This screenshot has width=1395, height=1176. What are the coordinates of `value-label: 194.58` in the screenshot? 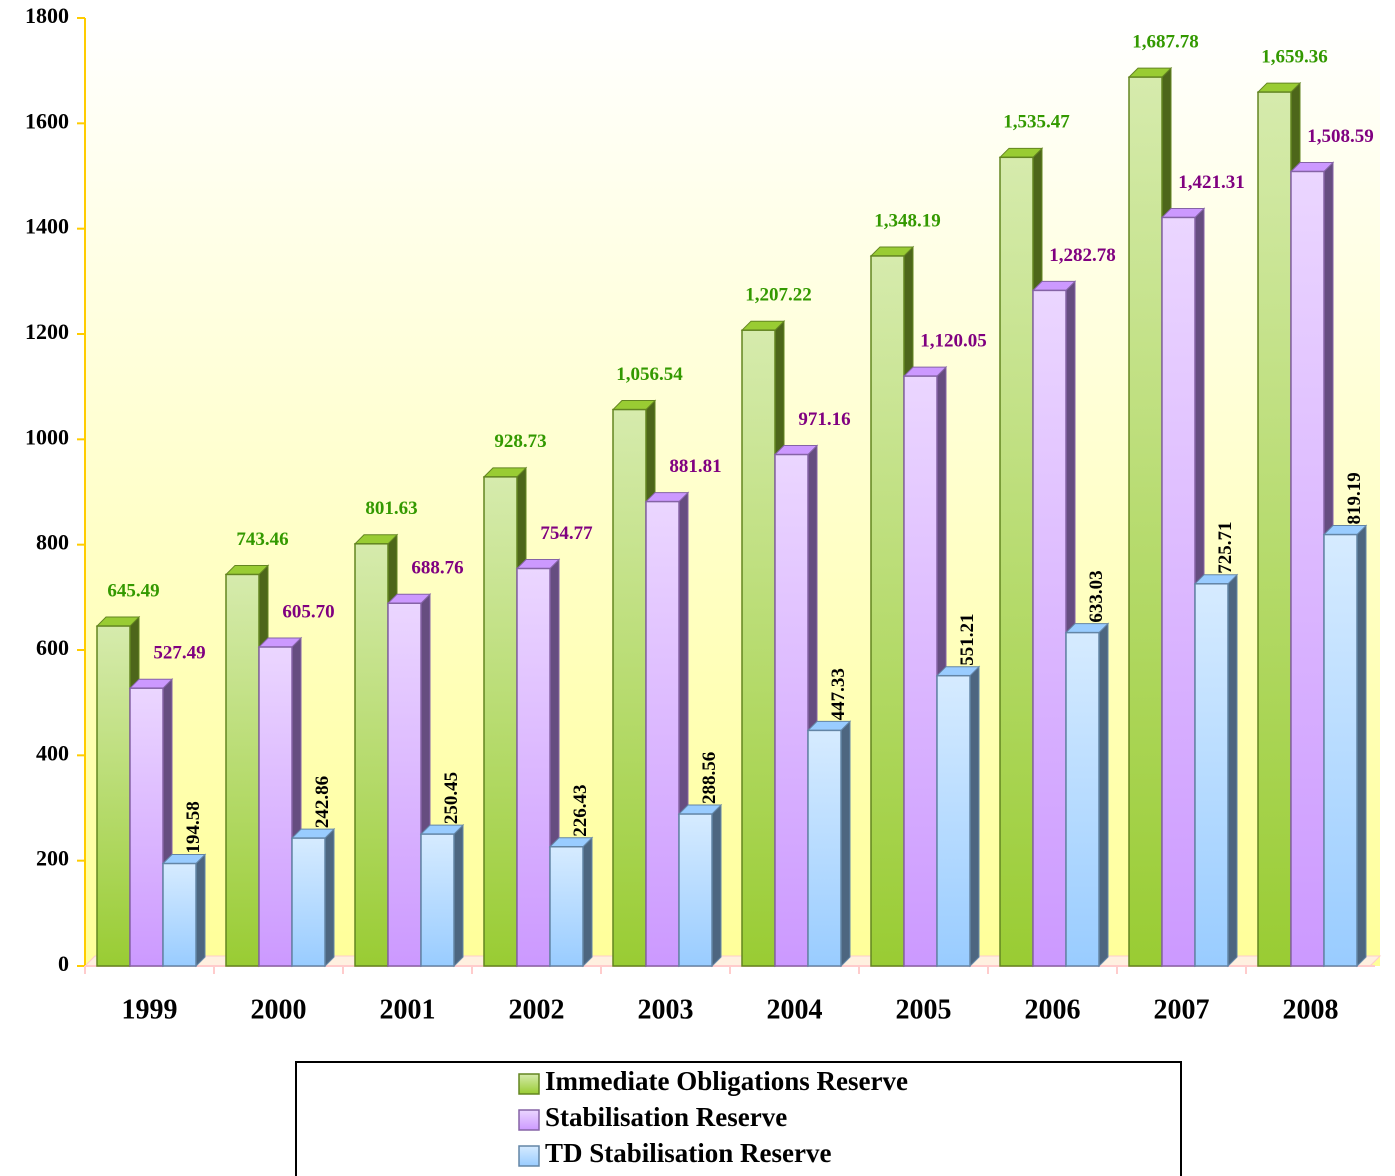 It's located at (193, 827).